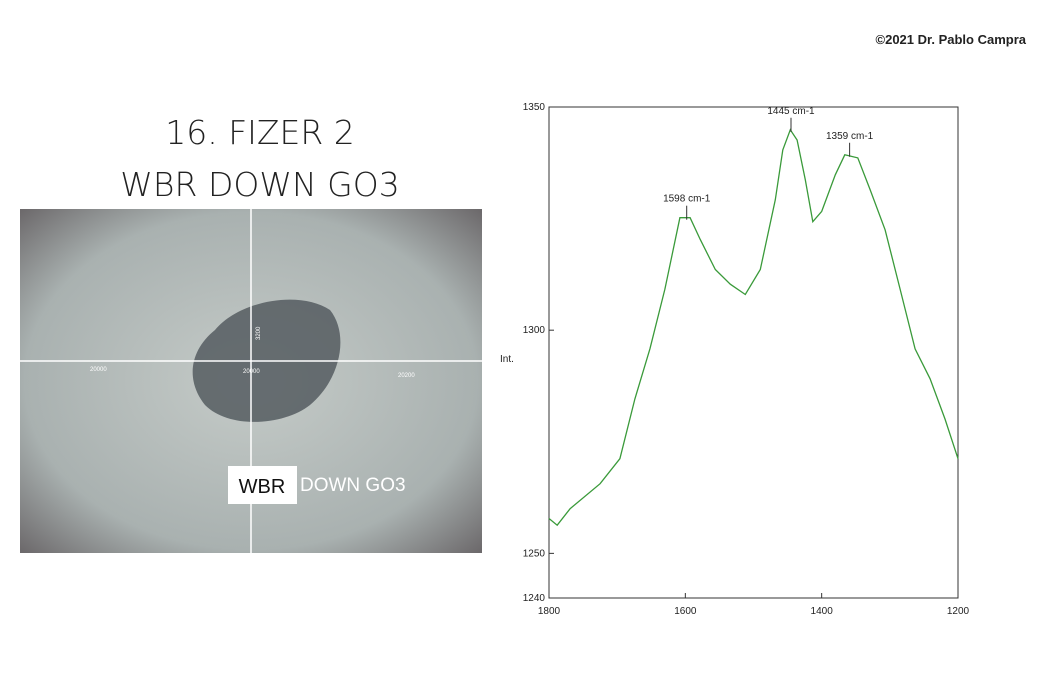 This screenshot has width=1046, height=674. What do you see at coordinates (406, 376) in the screenshot?
I see `scale-label: 20200` at bounding box center [406, 376].